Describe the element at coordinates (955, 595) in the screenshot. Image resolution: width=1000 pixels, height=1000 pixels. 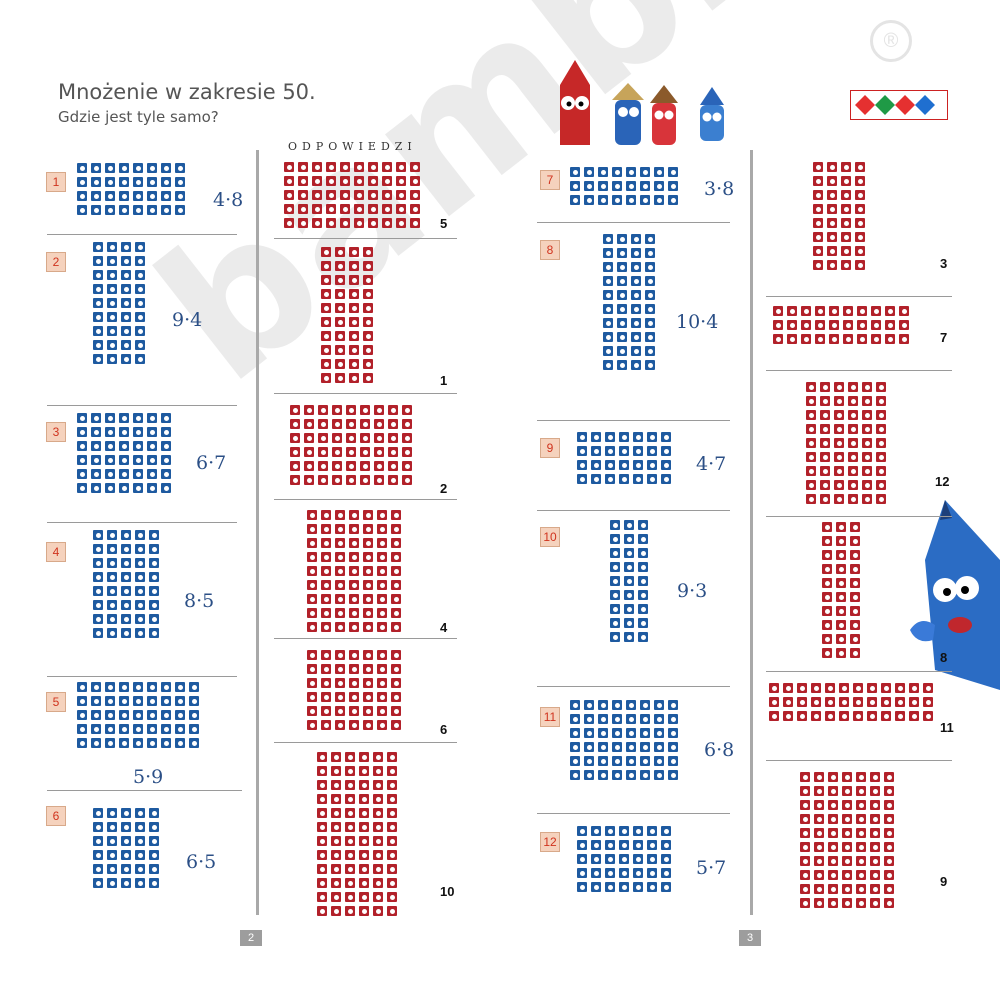
I see `pencil-mascot-illustration` at that location.